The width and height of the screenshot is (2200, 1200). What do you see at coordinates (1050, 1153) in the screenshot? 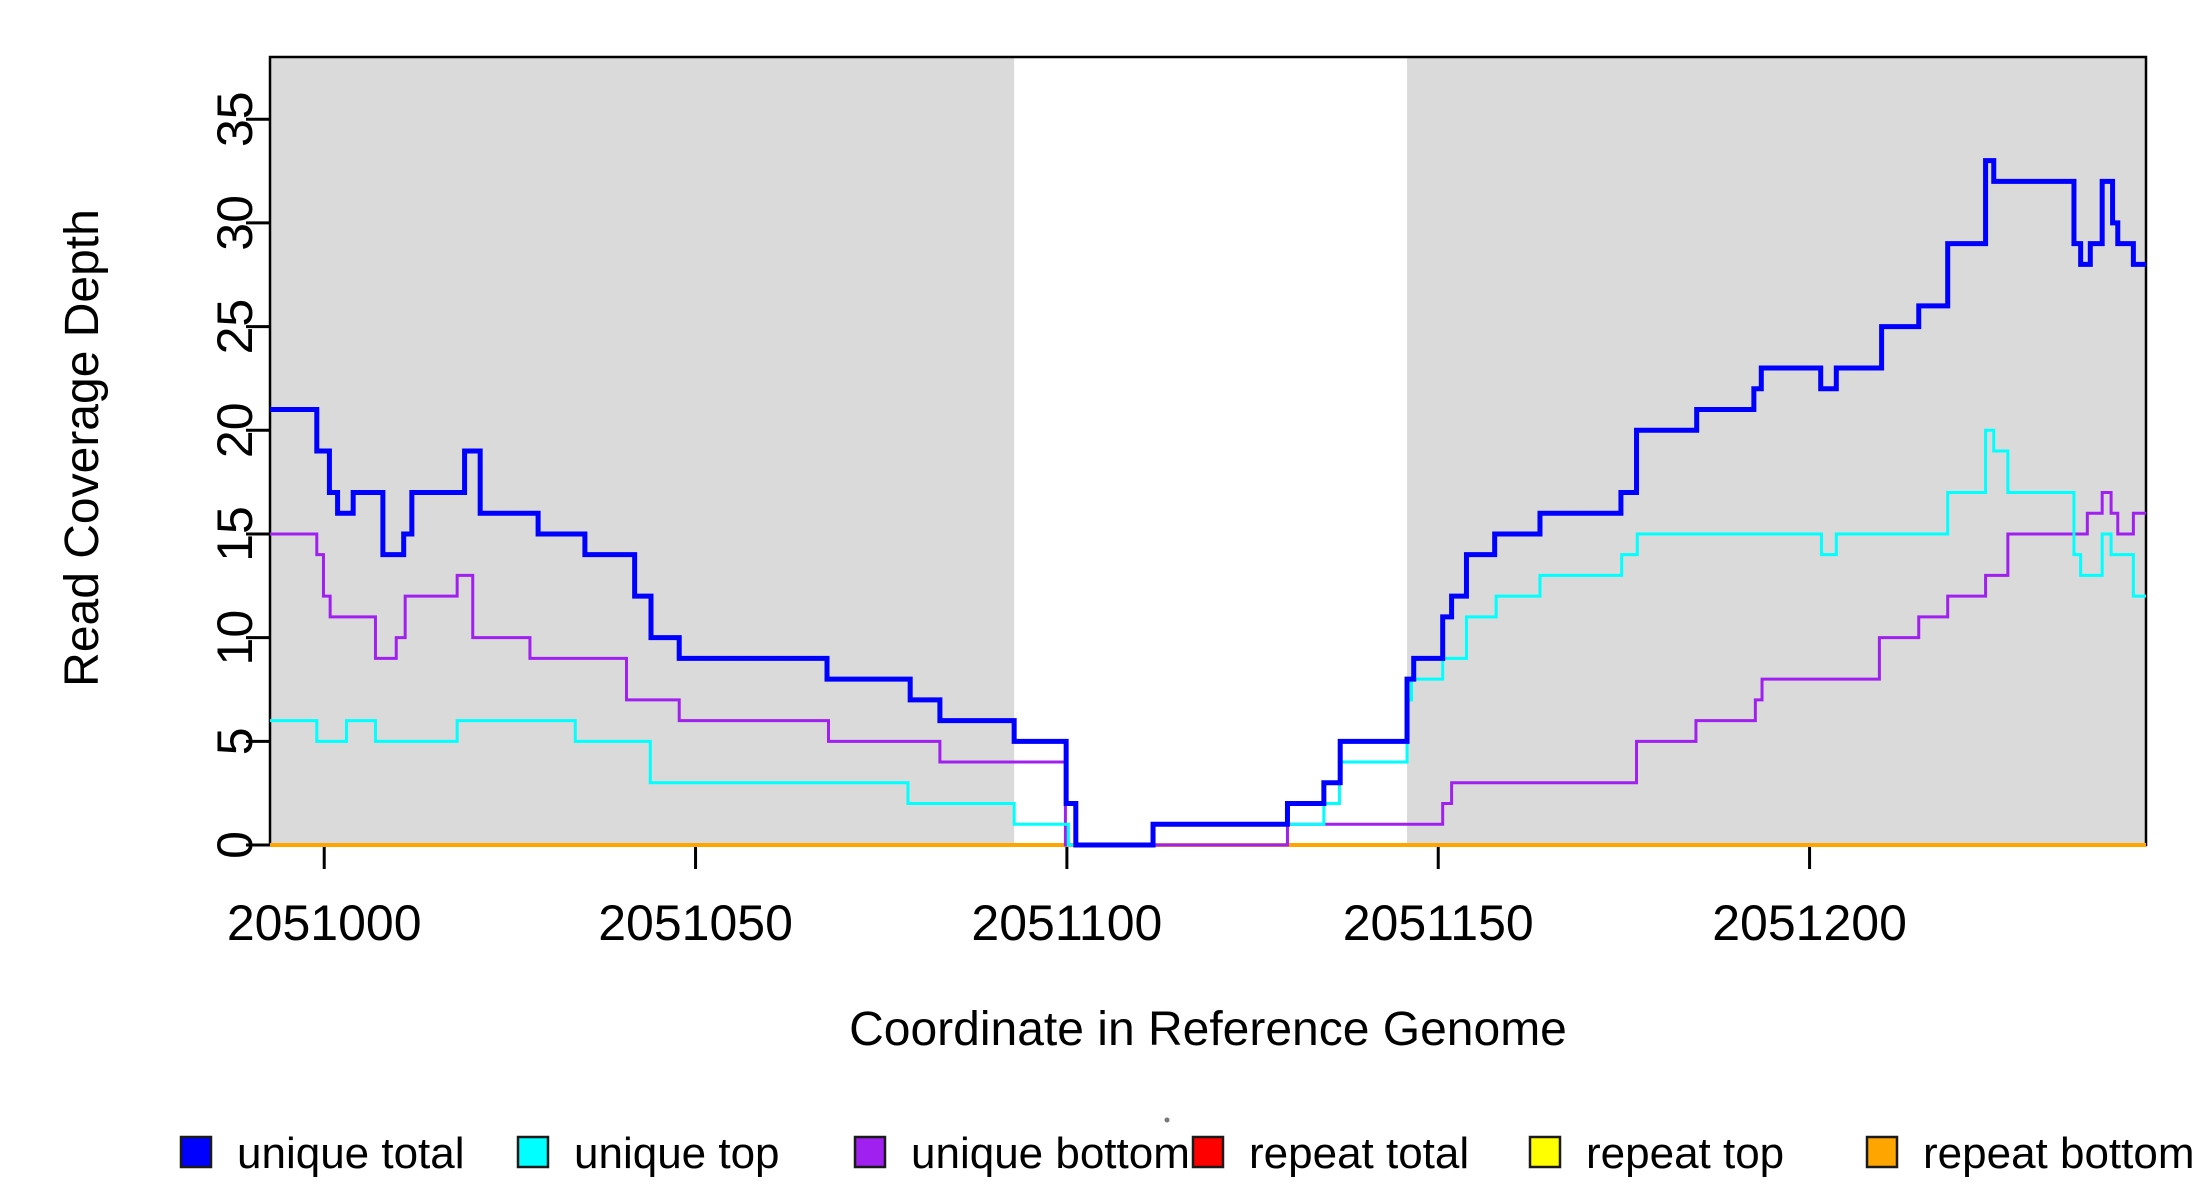
I see `legend-label-unique-bottom: unique bottom` at bounding box center [1050, 1153].